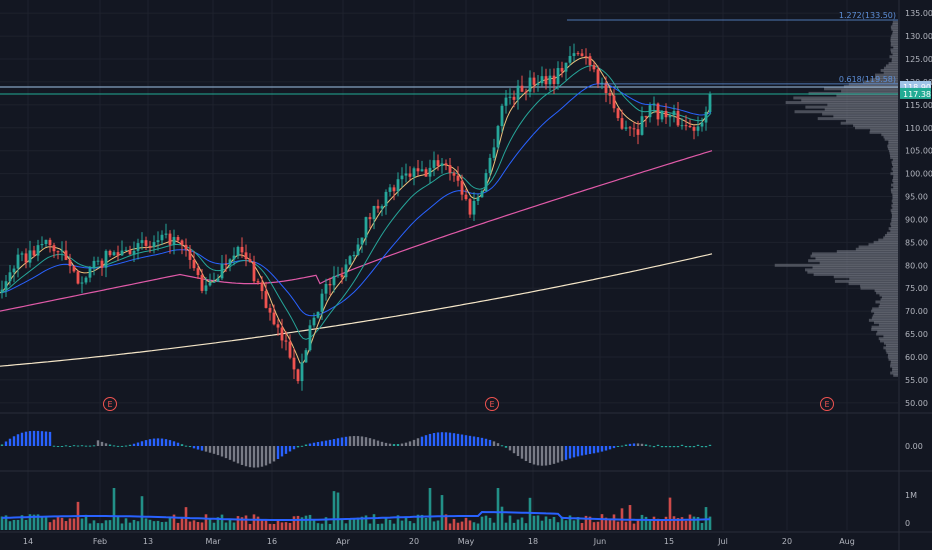  I want to click on time-tick: May, so click(466, 541).